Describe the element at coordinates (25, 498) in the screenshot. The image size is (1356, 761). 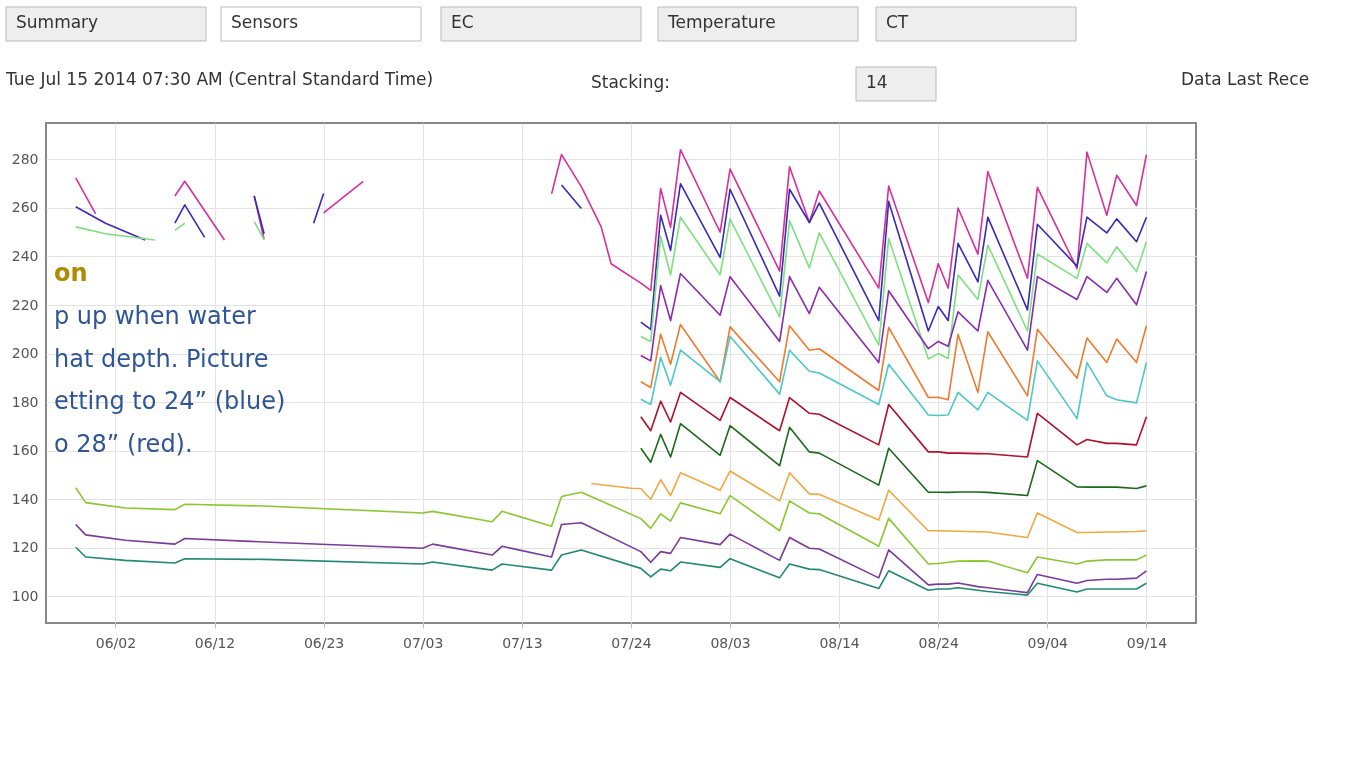
I see `y-tick-label: 140` at that location.